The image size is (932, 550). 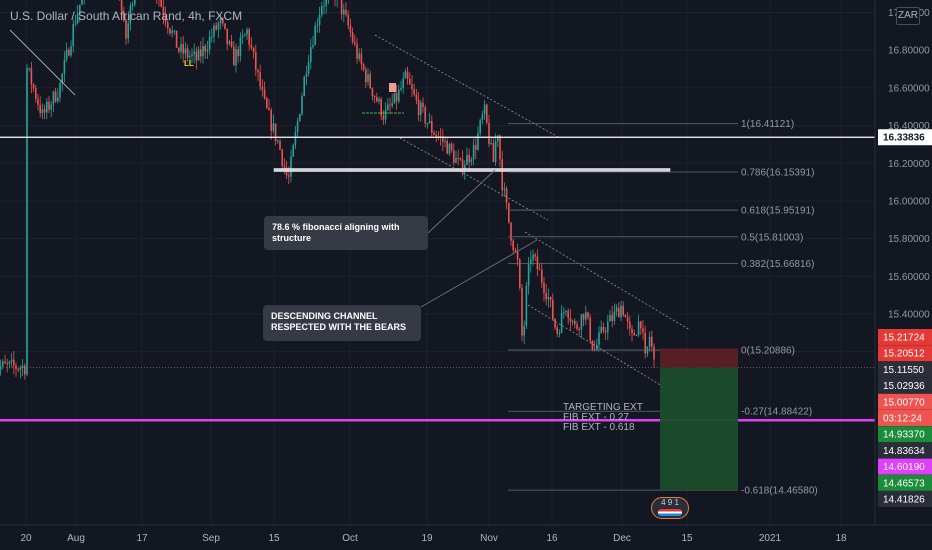 I want to click on y-tick-label: 15.40000, so click(x=909, y=315).